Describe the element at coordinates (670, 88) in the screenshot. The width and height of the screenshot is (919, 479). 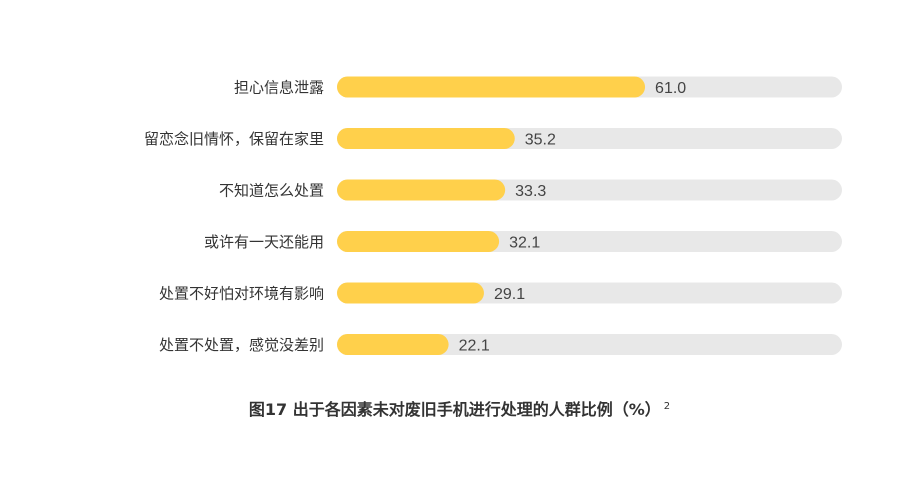
I see `data-label: 61.0` at that location.